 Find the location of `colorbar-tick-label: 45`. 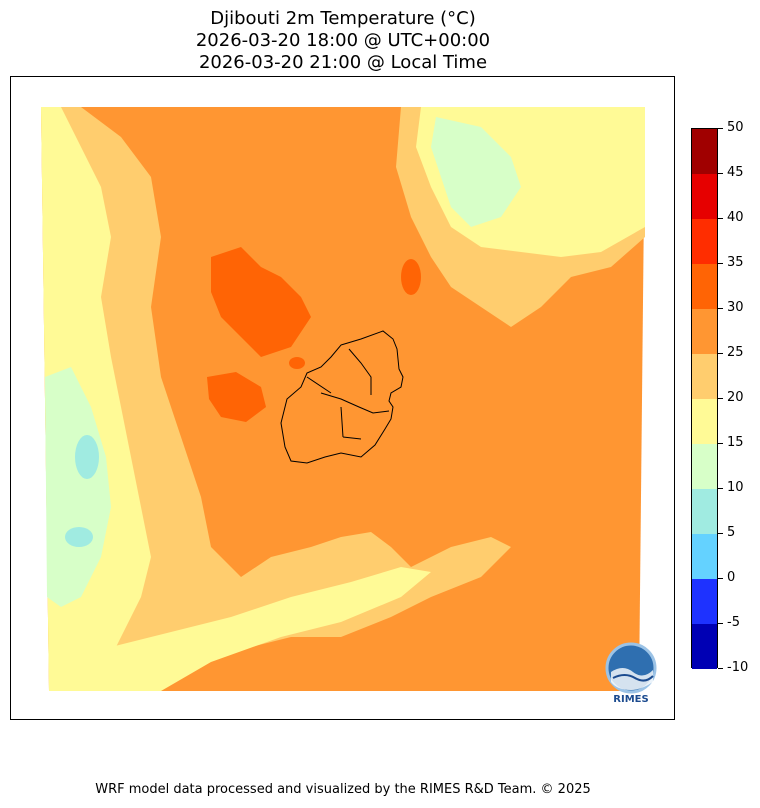

colorbar-tick-label: 45 is located at coordinates (735, 172).